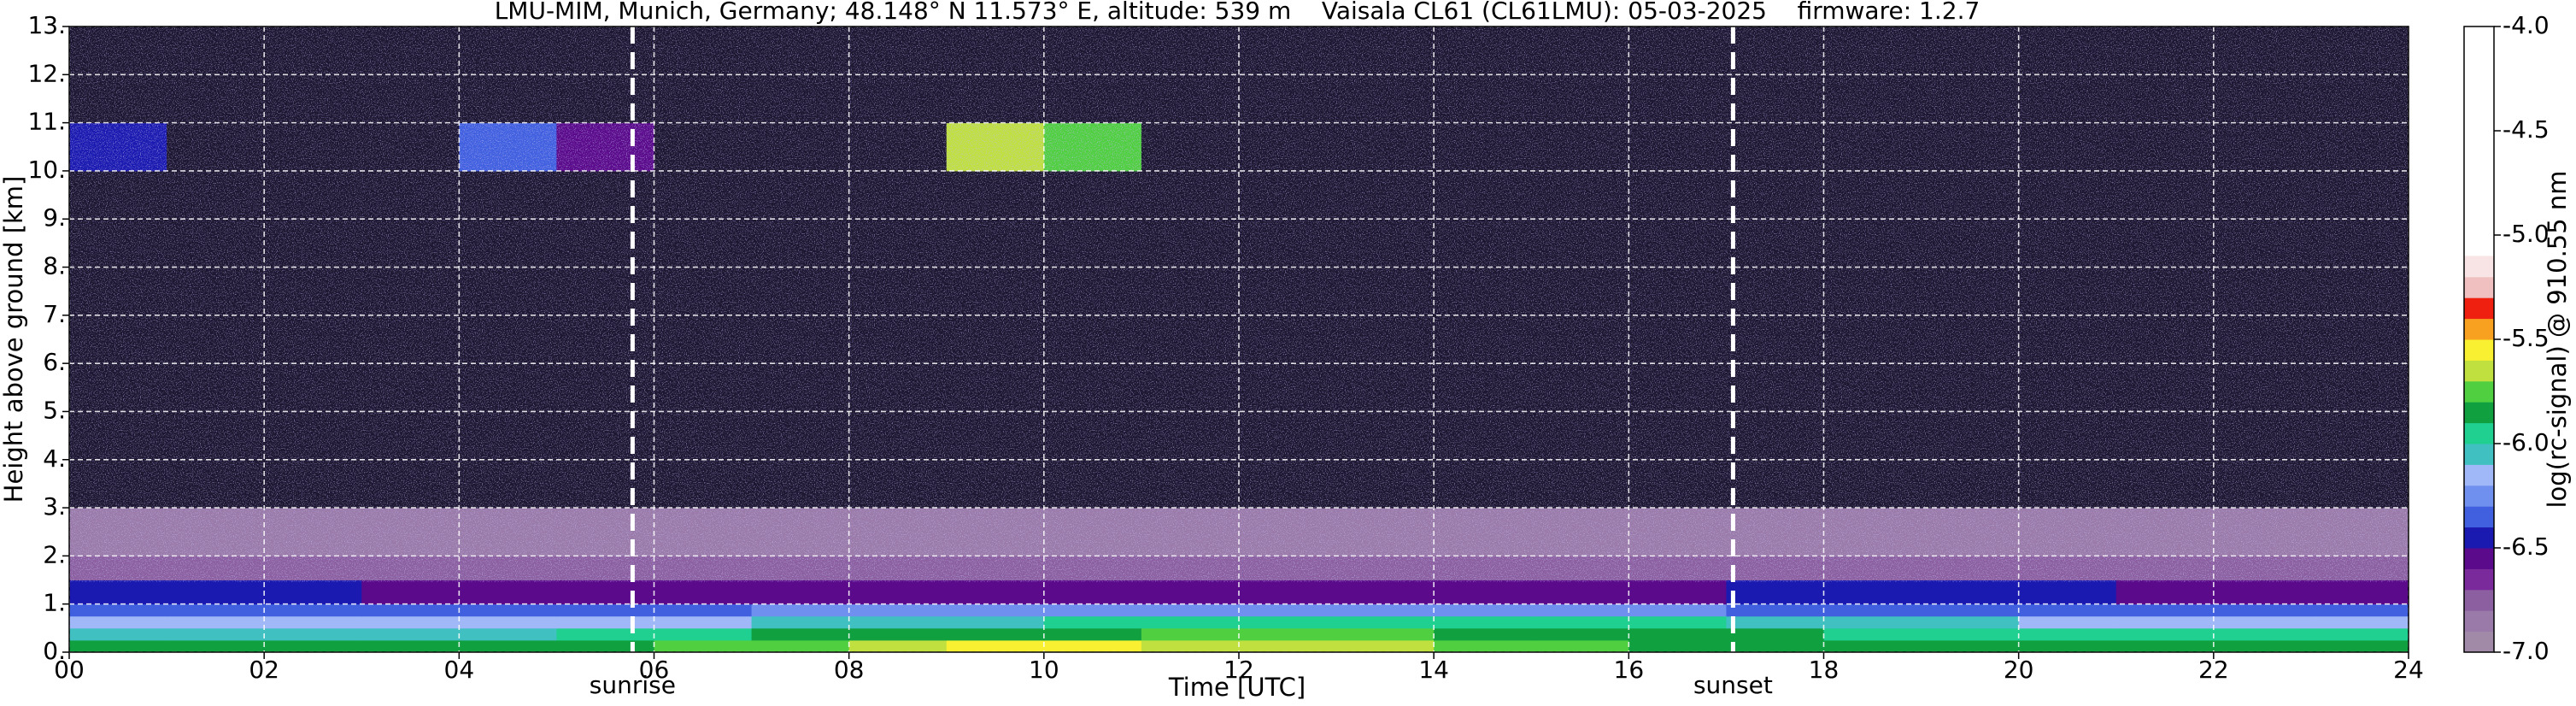 The image size is (2576, 706). What do you see at coordinates (633, 685) in the screenshot?
I see `annotation-label: sunrise` at bounding box center [633, 685].